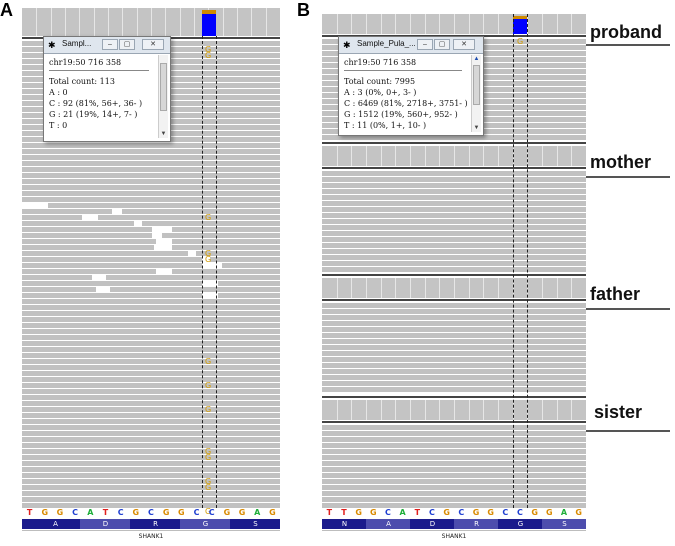 This screenshot has width=675, height=546. Describe the element at coordinates (454, 467) in the screenshot. I see `sister-reads` at that location.